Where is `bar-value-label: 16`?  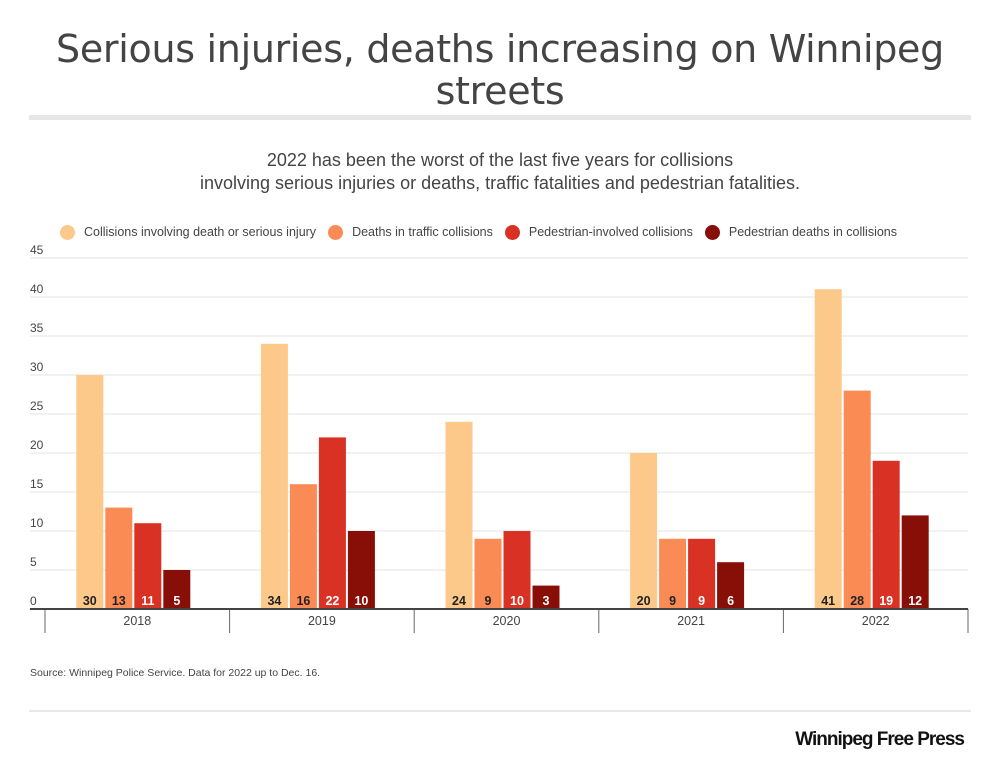
bar-value-label: 16 is located at coordinates (303, 601).